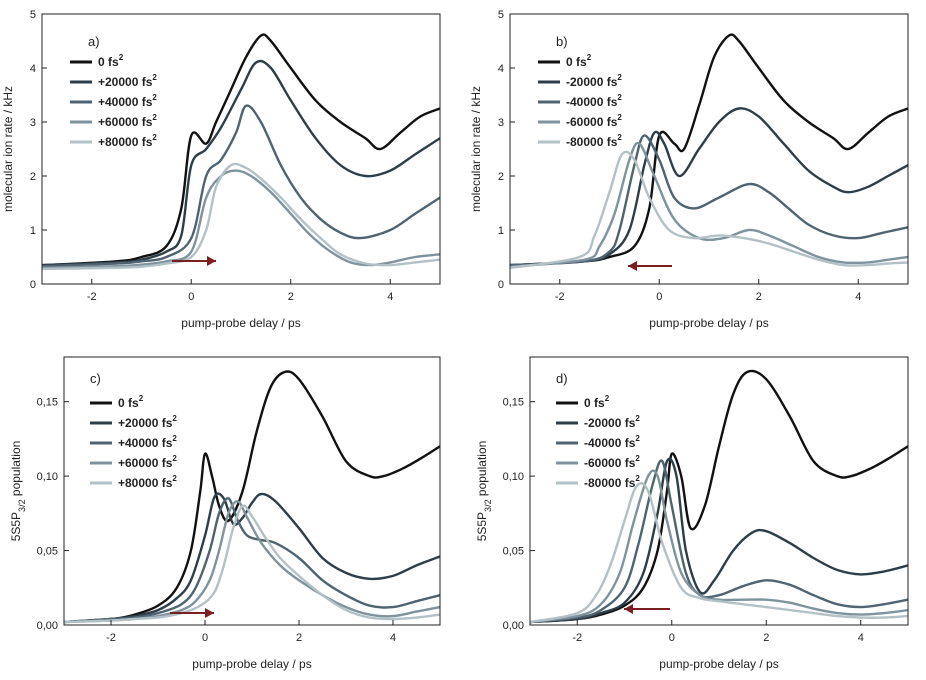  I want to click on y-tick-label: 0,15, so click(47, 403).